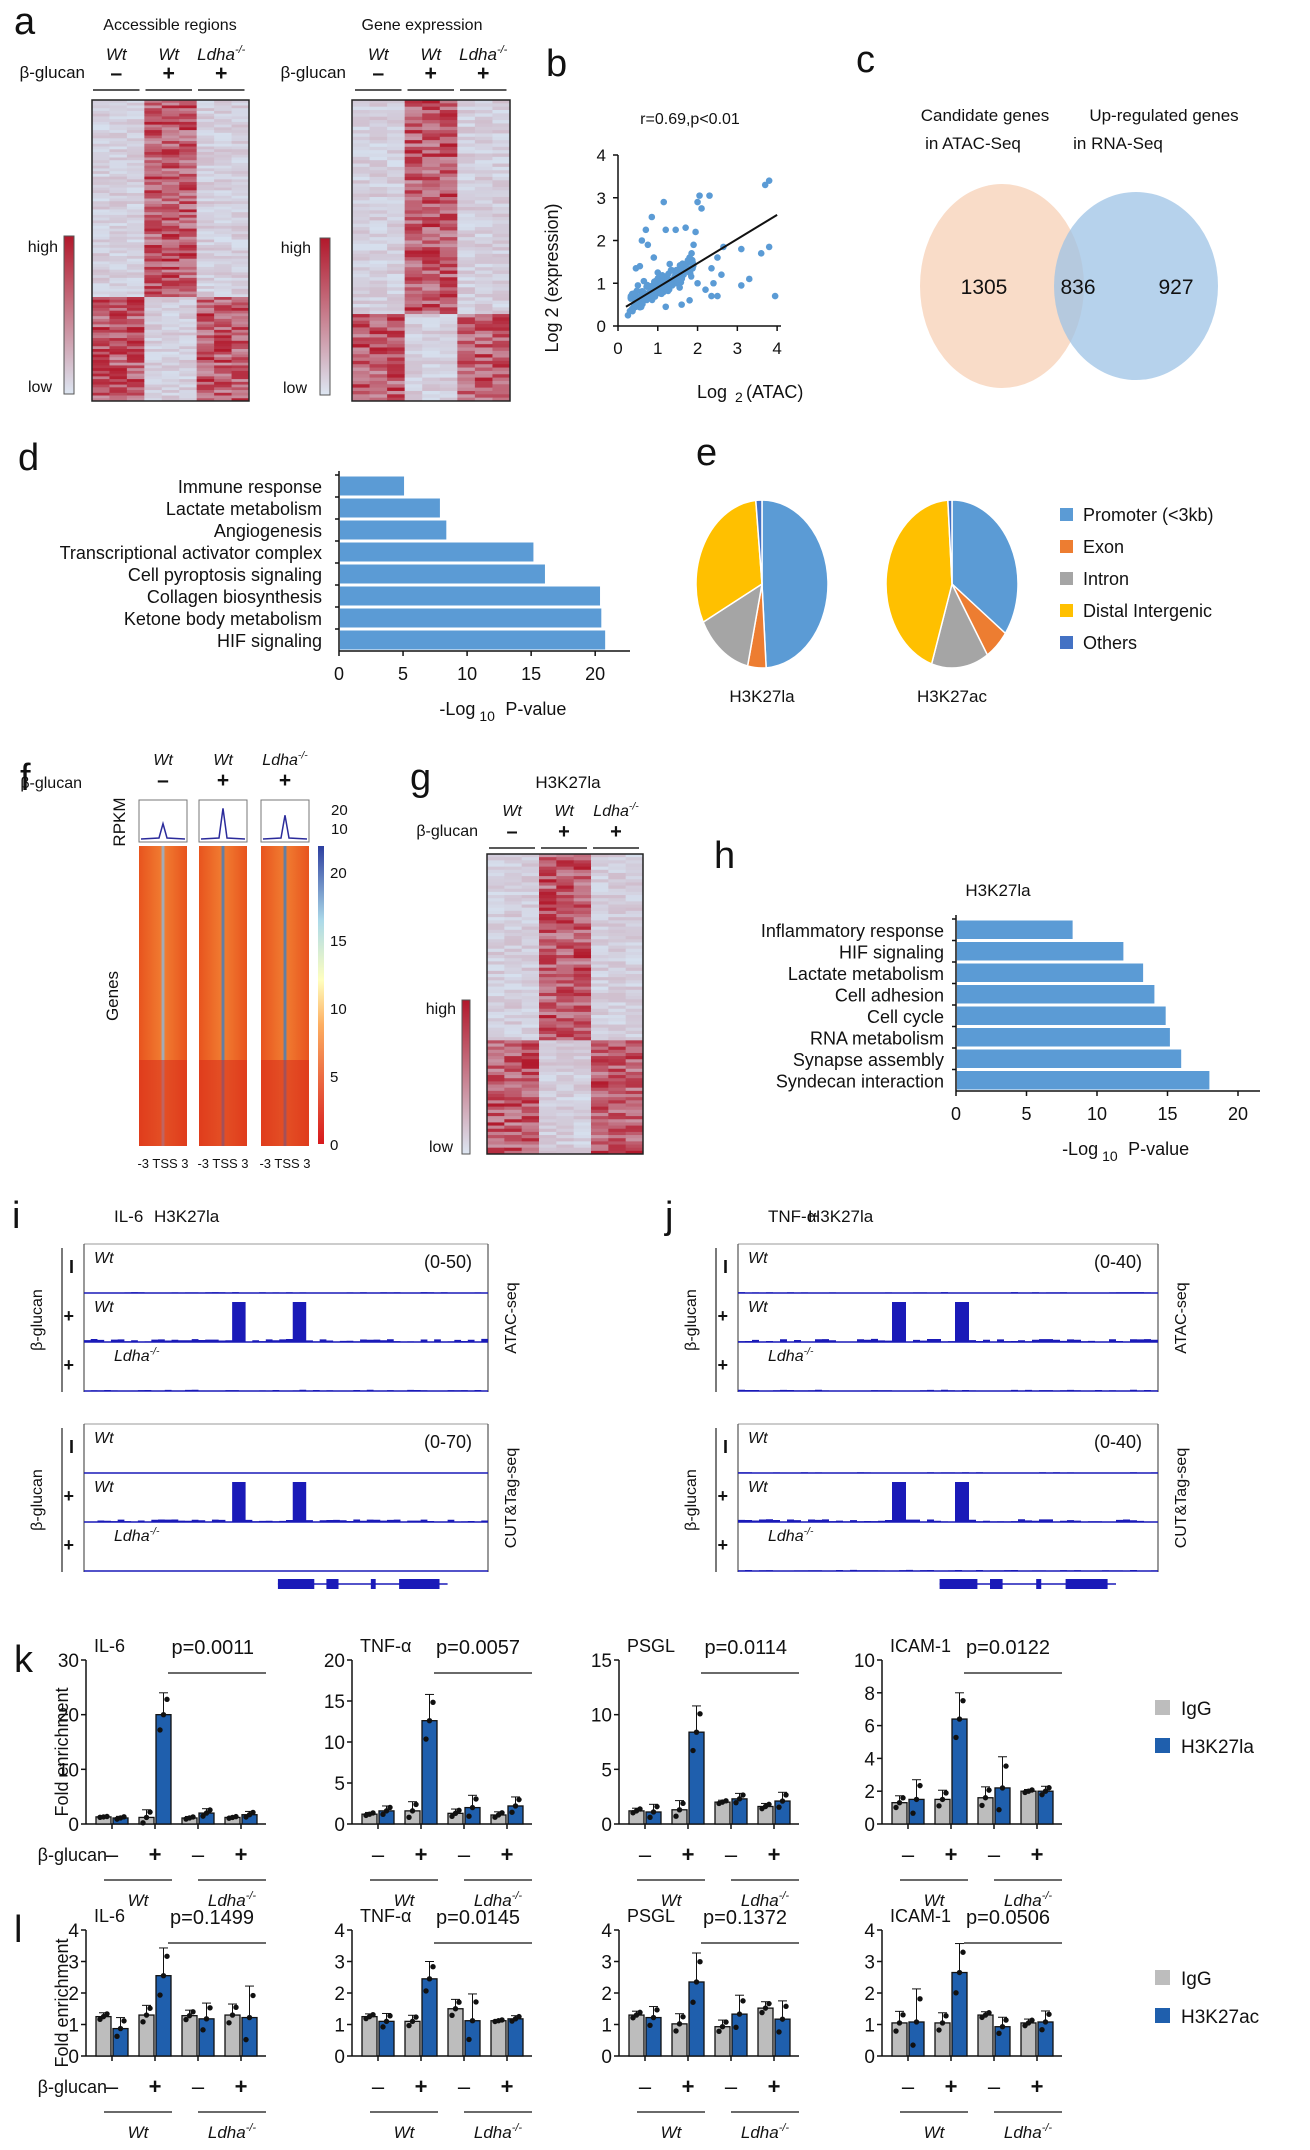 The width and height of the screenshot is (1310, 2150). I want to click on panel-a-right-colorbar, so click(325, 316).